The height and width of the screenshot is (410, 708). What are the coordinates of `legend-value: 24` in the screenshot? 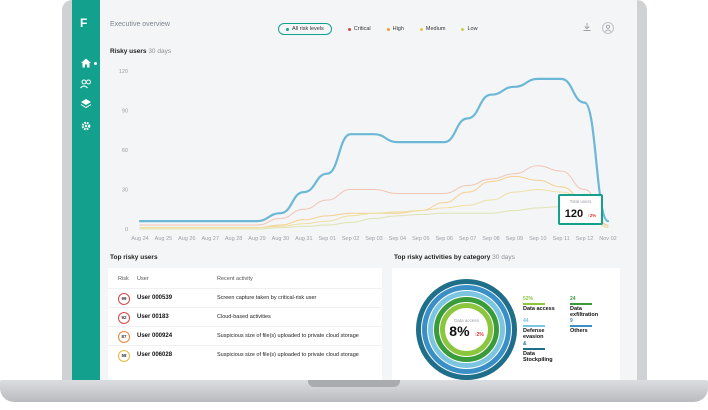 It's located at (573, 299).